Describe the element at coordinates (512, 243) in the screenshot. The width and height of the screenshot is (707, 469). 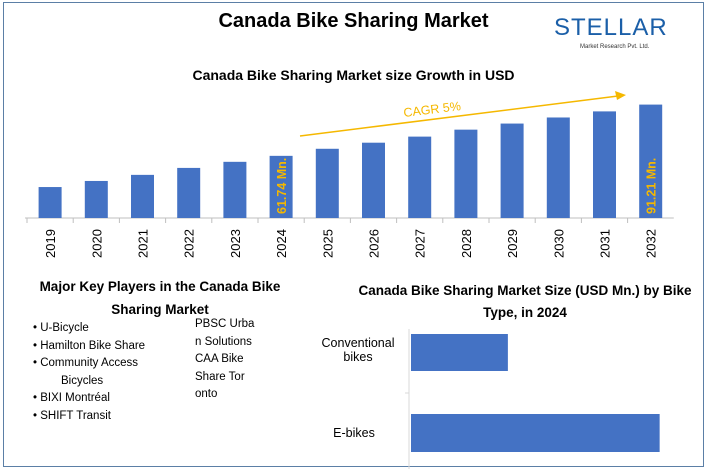
I see `x-tick-label: 2029` at that location.